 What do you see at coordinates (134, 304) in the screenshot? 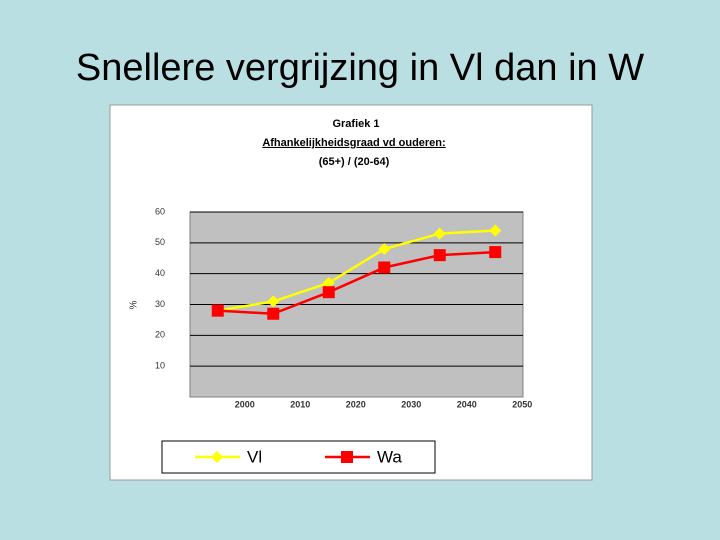
I see `y-axis-label: %` at bounding box center [134, 304].